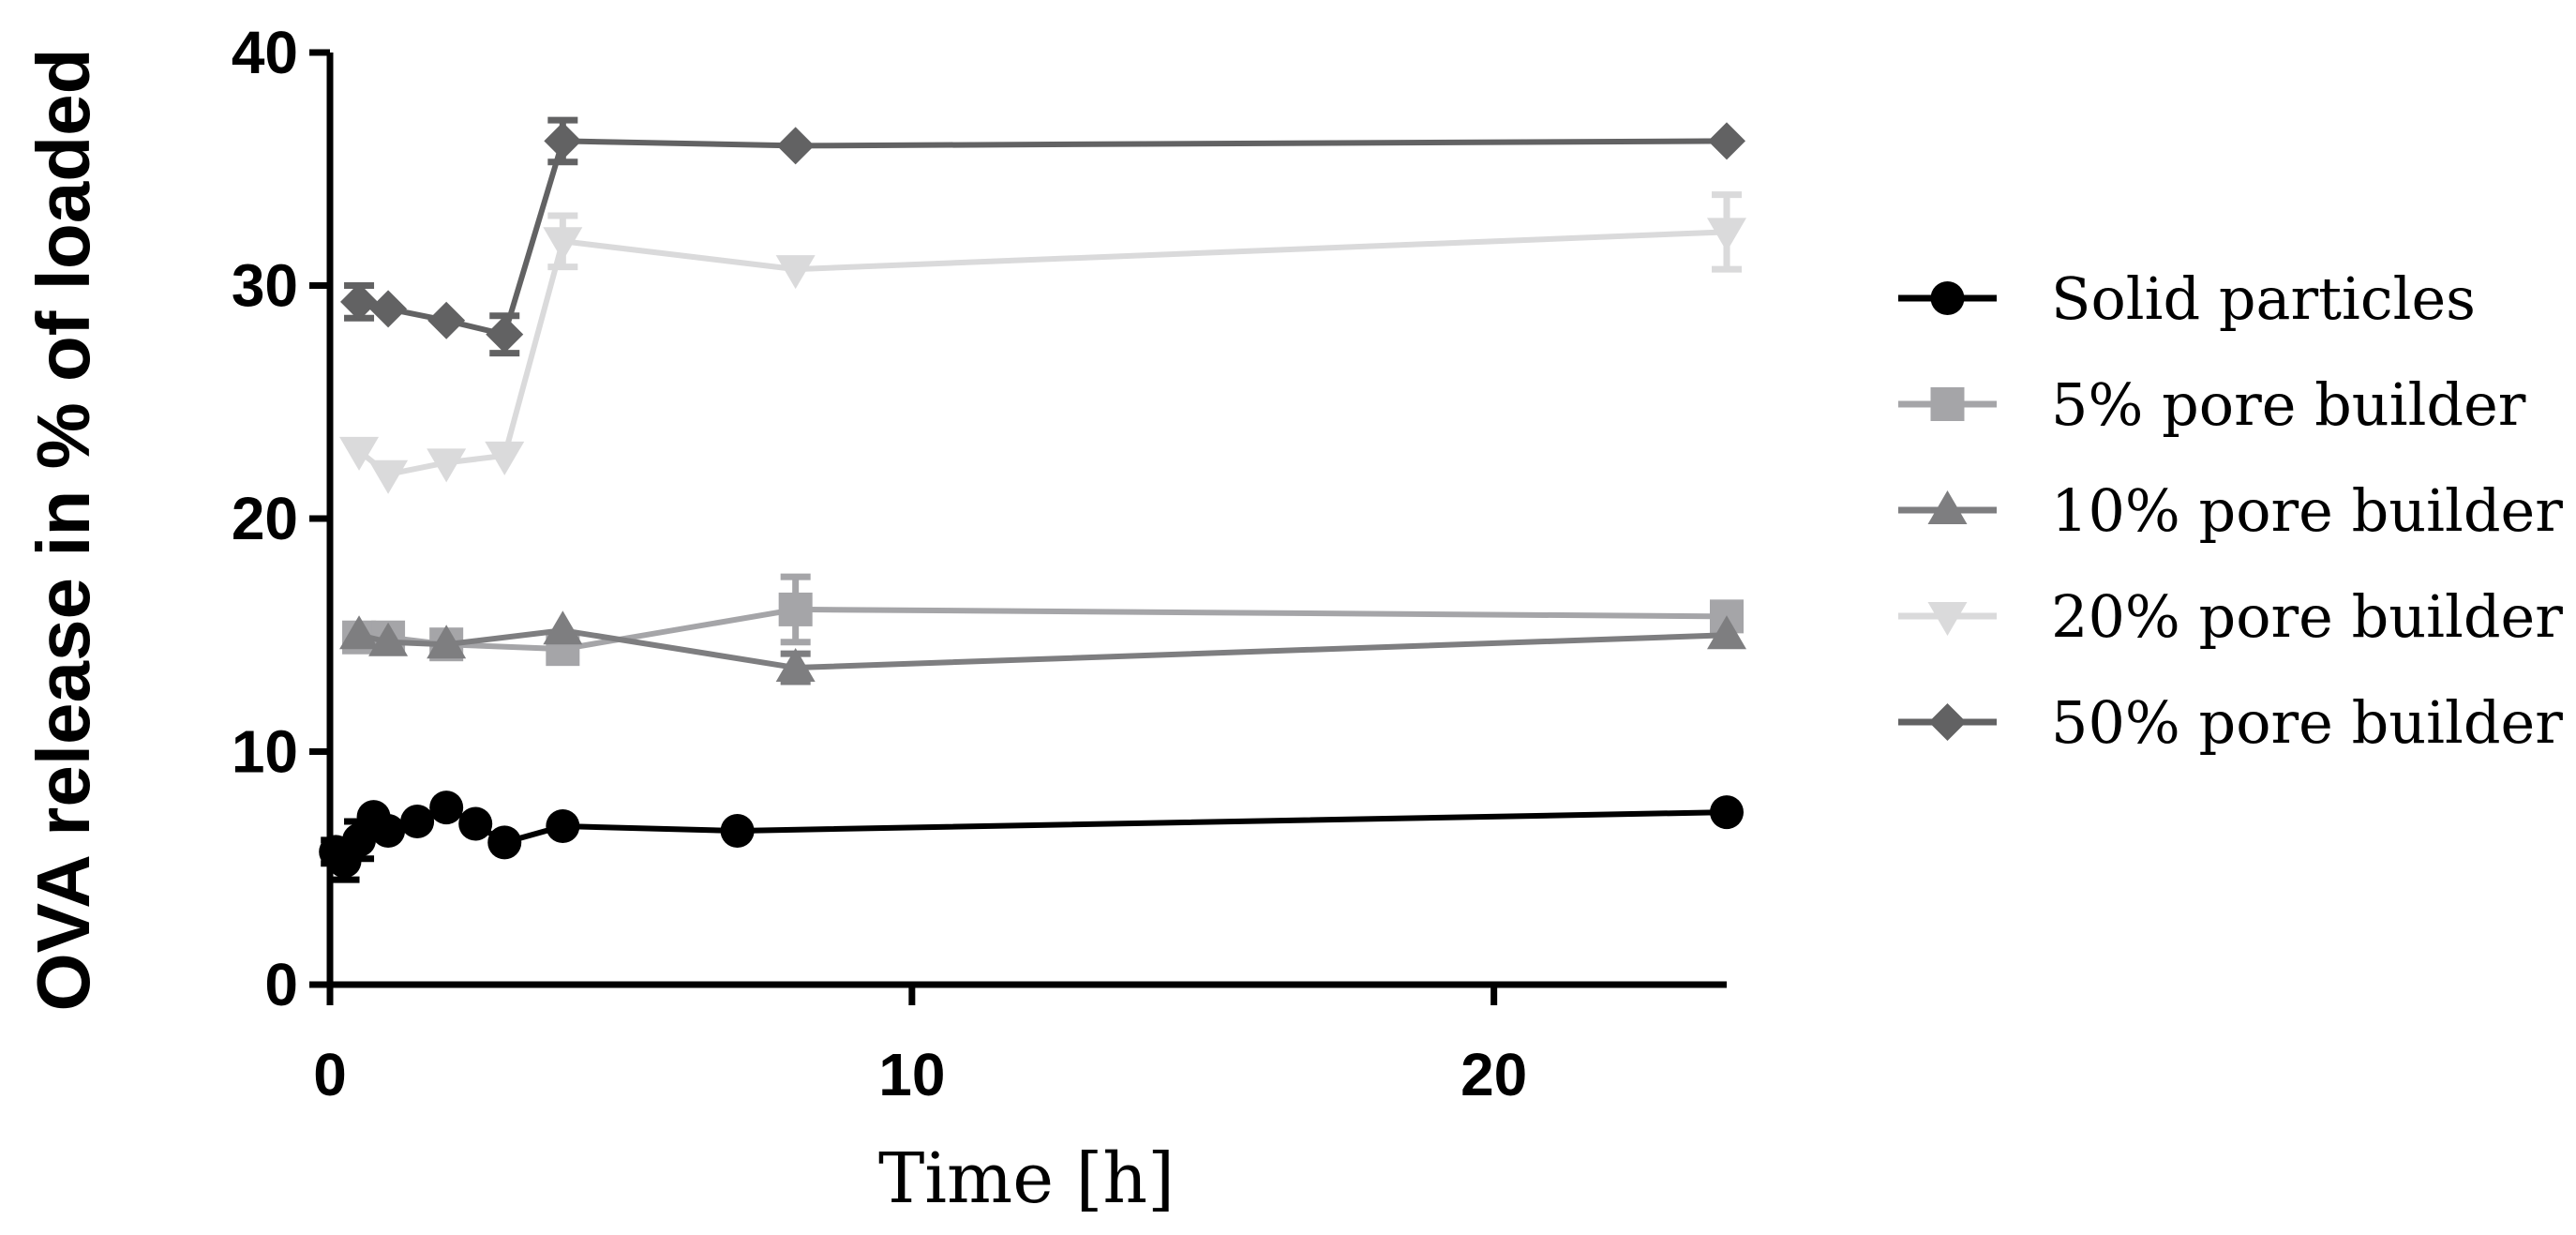 The height and width of the screenshot is (1235, 2576). I want to click on y-ticks: 0 10 20 30 40, so click(281, 518).